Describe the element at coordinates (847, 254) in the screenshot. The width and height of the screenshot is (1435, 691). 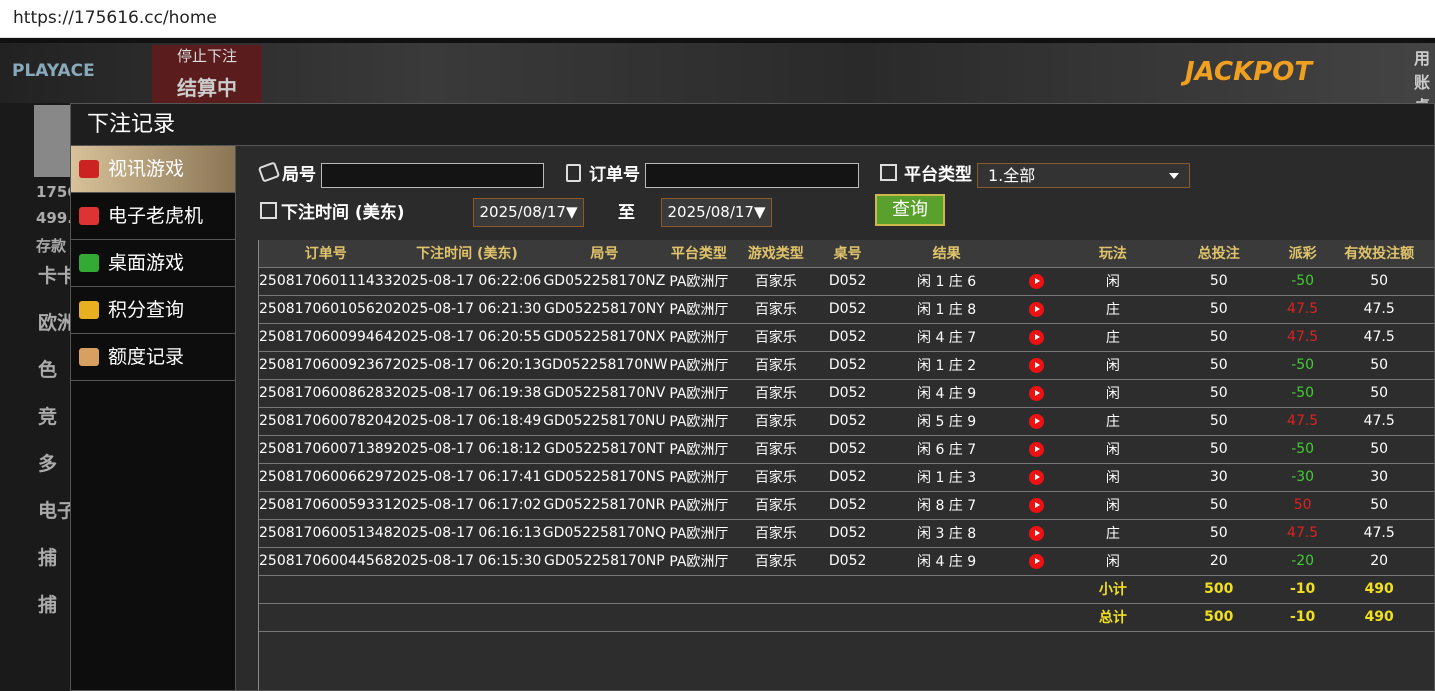
I see `column-header: 桌号` at that location.